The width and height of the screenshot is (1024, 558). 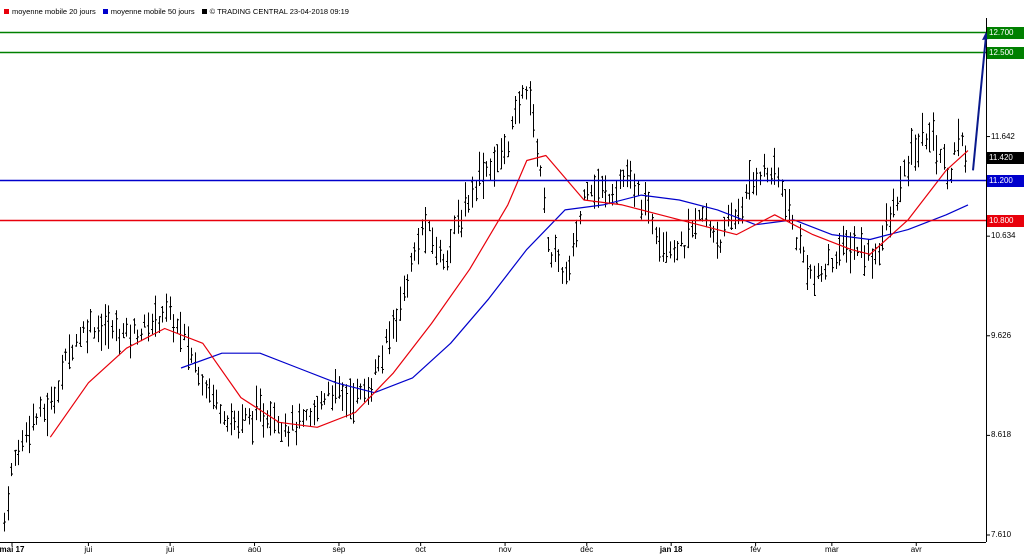 I want to click on level-tag: 12.700, so click(x=1005, y=32).